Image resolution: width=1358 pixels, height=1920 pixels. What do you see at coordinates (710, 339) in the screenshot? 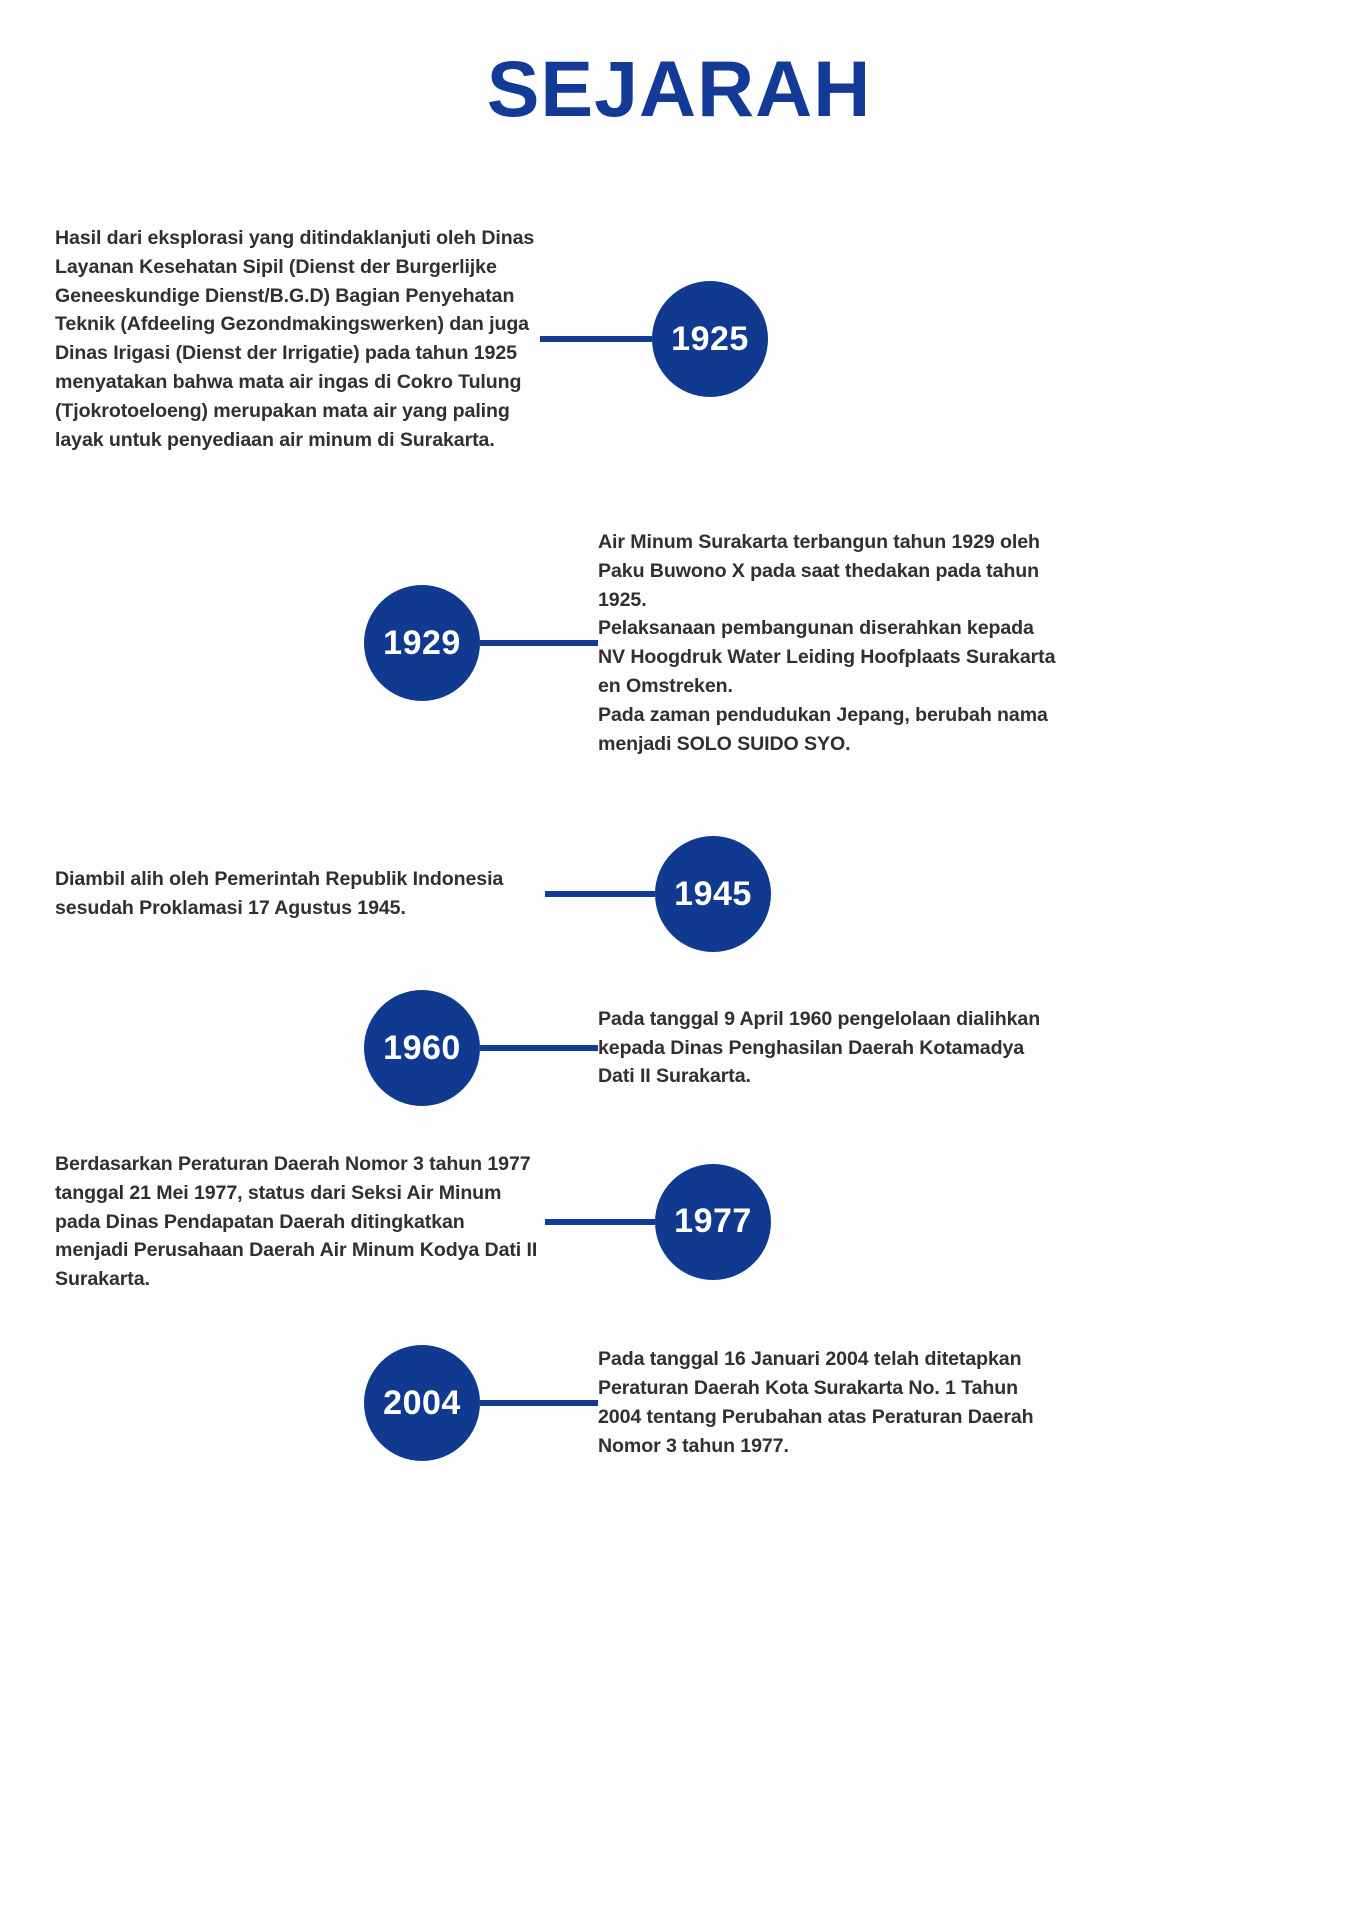
I see `year-bubble-1925: 1925` at bounding box center [710, 339].